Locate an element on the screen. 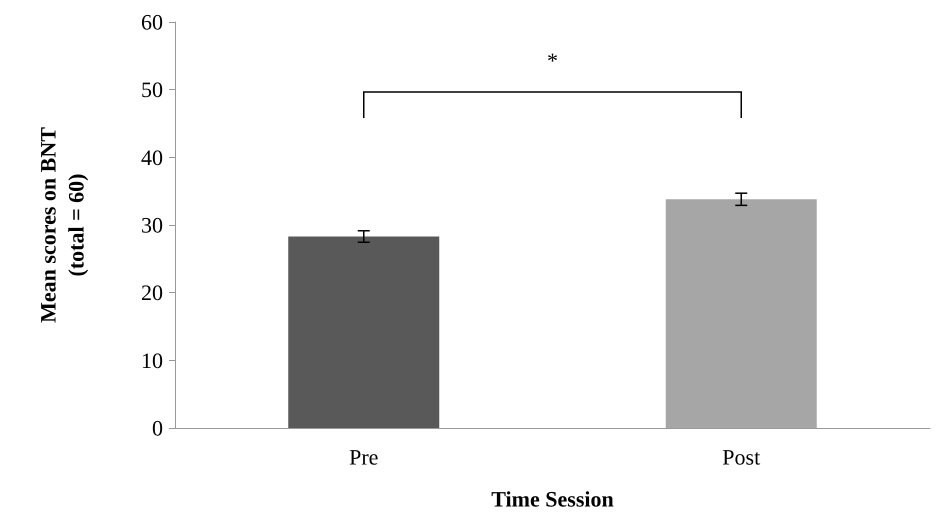 Image resolution: width=942 pixels, height=526 pixels. y-axis-title: Mean scores on BNT (total = 60) is located at coordinates (62, 224).